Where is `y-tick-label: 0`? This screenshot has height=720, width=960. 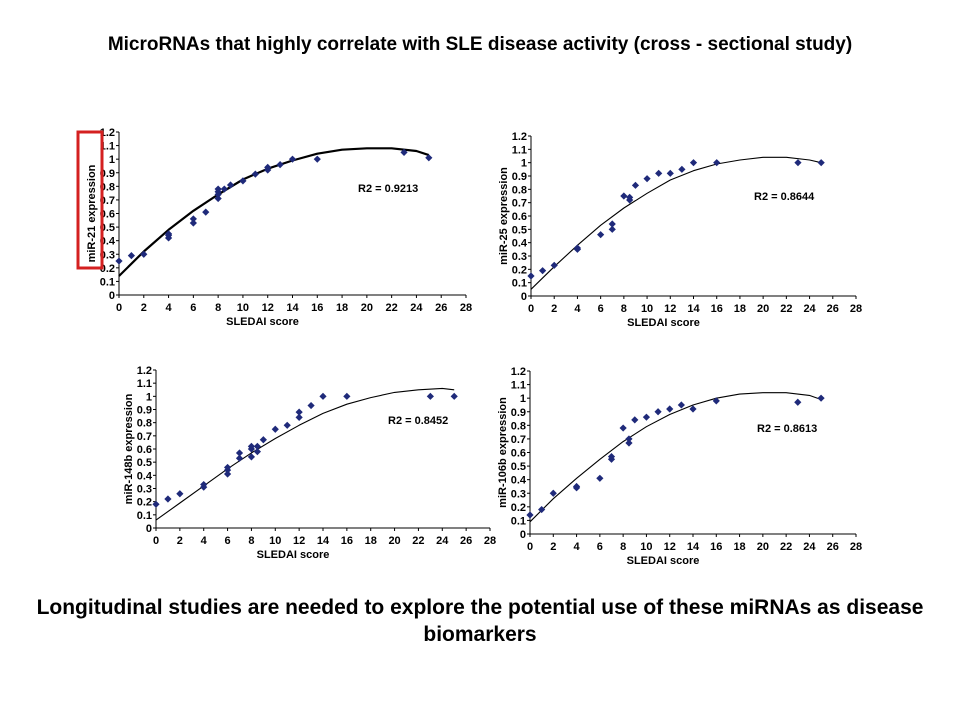
y-tick-label: 0 is located at coordinates (112, 296).